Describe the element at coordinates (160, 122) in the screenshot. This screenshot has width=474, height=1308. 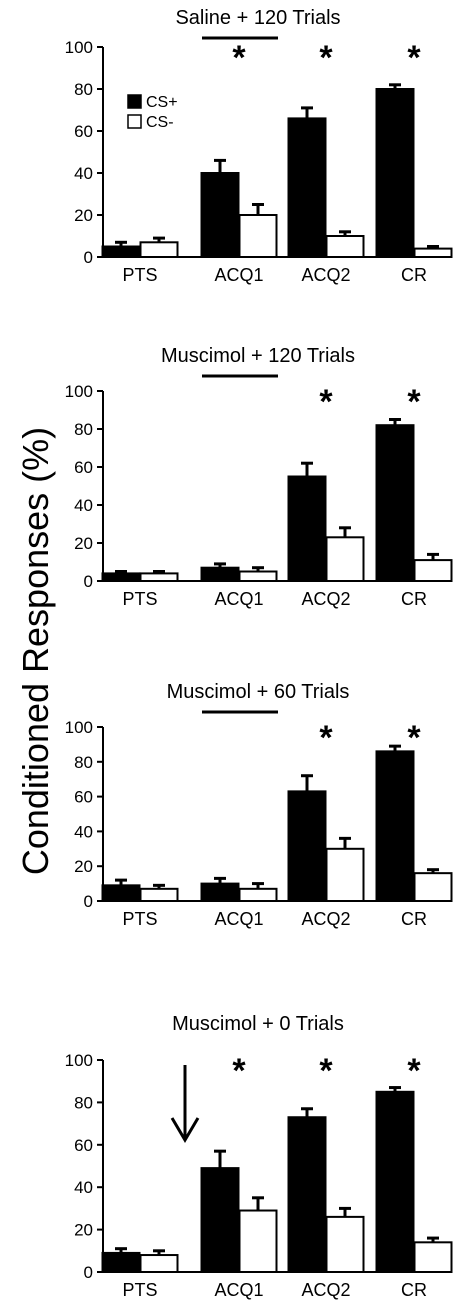
I see `legend-label-cs-minus: CS-` at that location.